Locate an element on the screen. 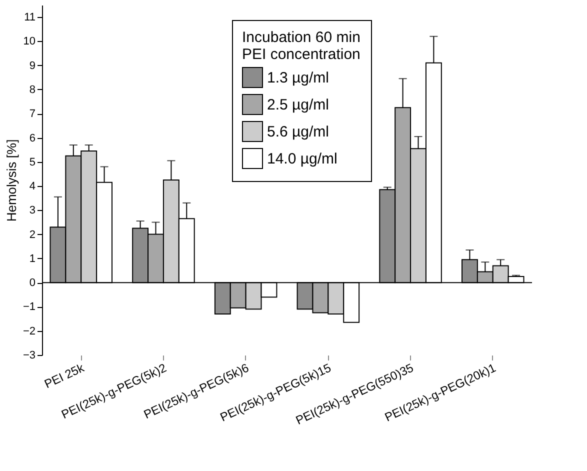  y-tick-label: 2 is located at coordinates (32, 234).